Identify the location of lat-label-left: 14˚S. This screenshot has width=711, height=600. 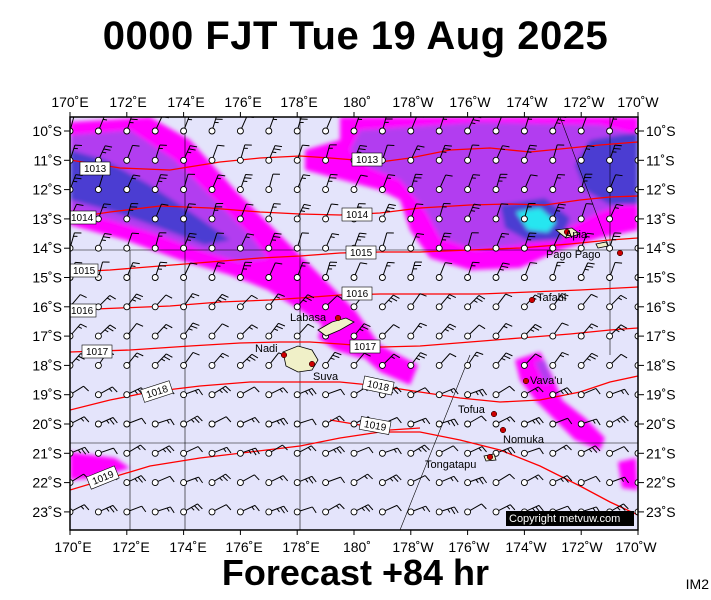
(47, 248).